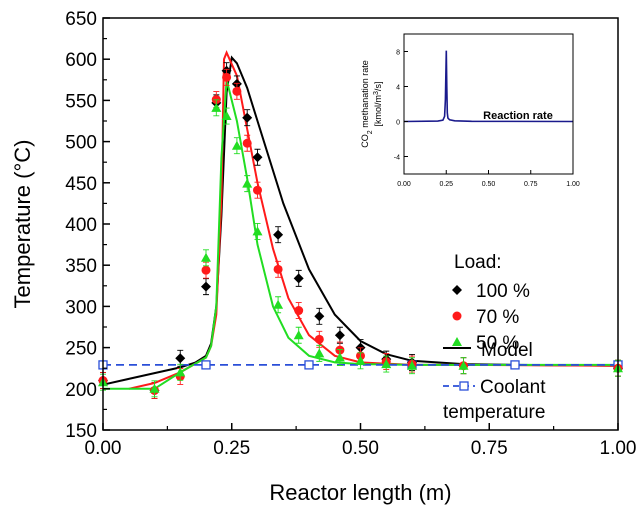  What do you see at coordinates (513, 387) in the screenshot?
I see `legend-coolant-label-1: Coolant` at bounding box center [513, 387].